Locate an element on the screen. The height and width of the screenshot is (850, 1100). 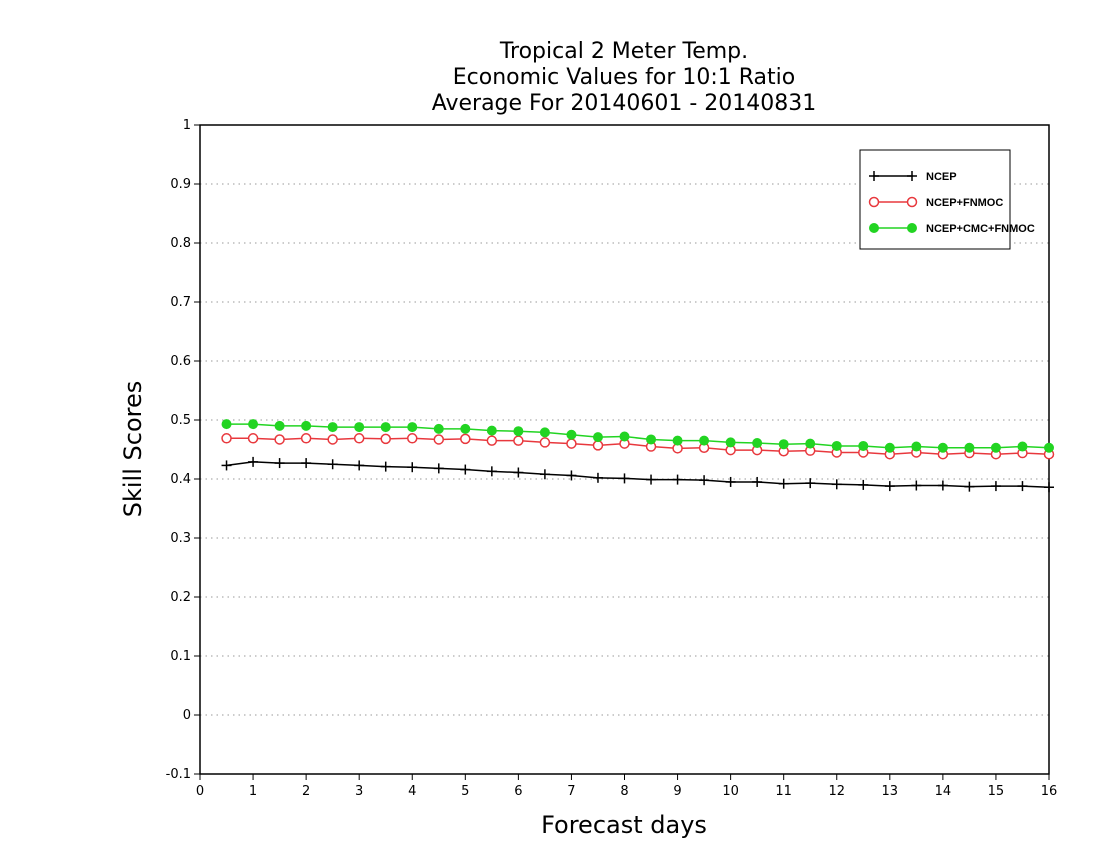
x-axis-title: Forecast days is located at coordinates (624, 825).